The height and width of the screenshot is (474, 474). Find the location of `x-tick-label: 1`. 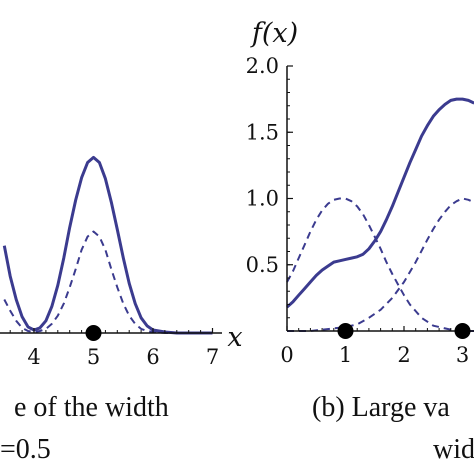

x-tick-label: 1 is located at coordinates (345, 355).